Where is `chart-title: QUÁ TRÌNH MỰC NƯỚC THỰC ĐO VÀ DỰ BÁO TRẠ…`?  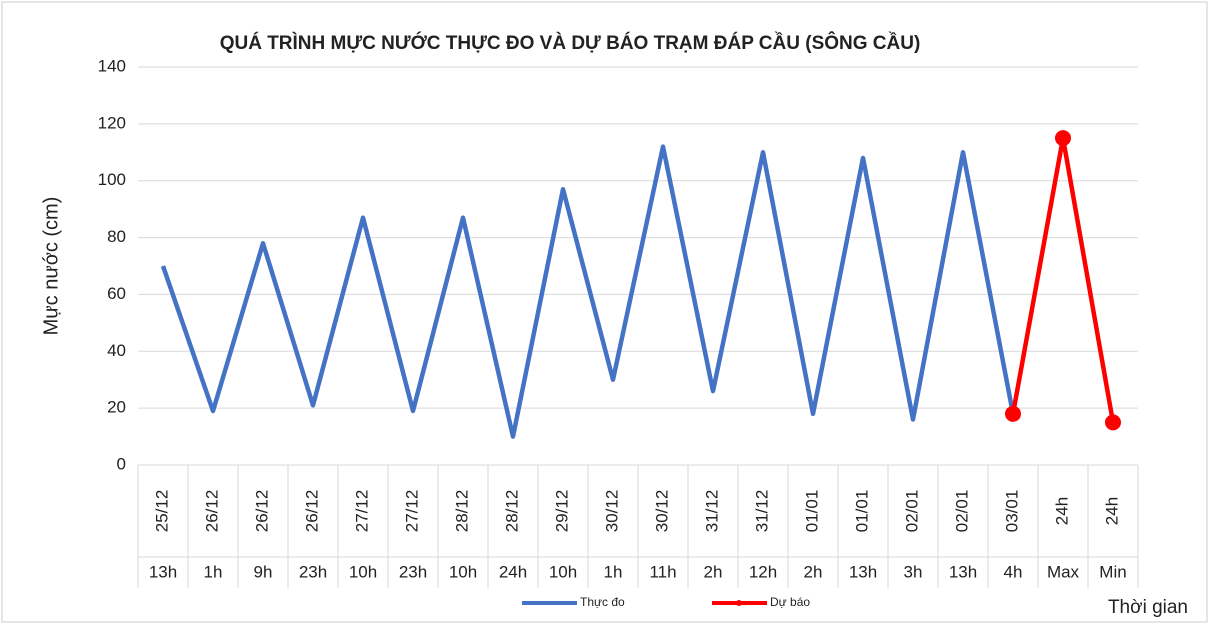 chart-title: QUÁ TRÌNH MỰC NƯỚC THỰC ĐO VÀ DỰ BÁO TRẠ… is located at coordinates (570, 43).